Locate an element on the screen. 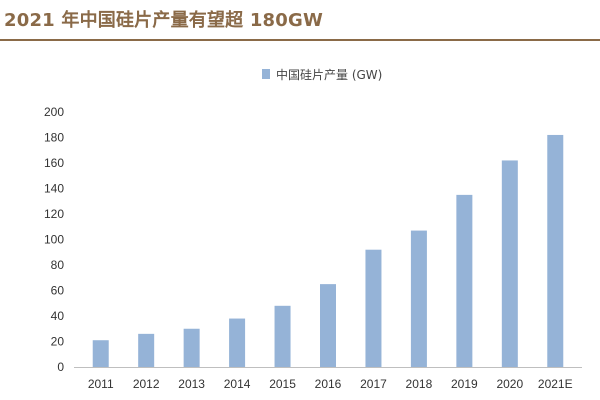  x-tick-label: 2015 is located at coordinates (282, 384).